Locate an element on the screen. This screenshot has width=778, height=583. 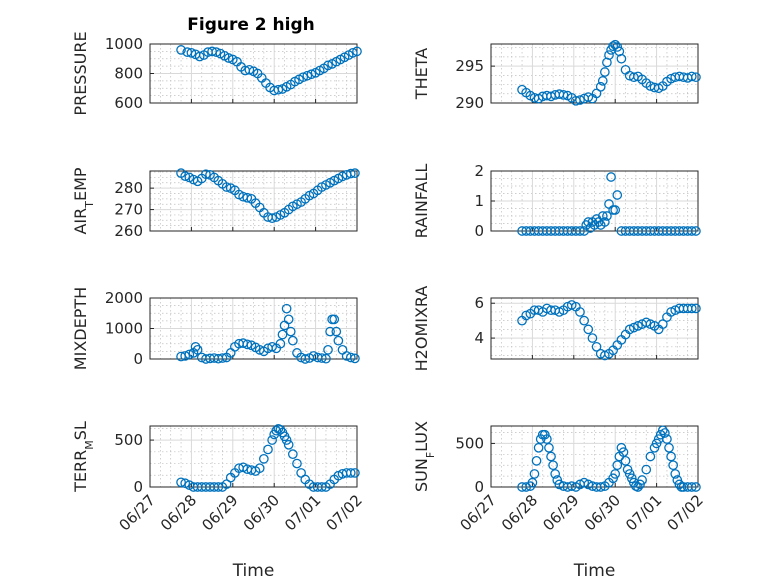
y-axis-label: MIXDEPTH is located at coordinates (80, 328).